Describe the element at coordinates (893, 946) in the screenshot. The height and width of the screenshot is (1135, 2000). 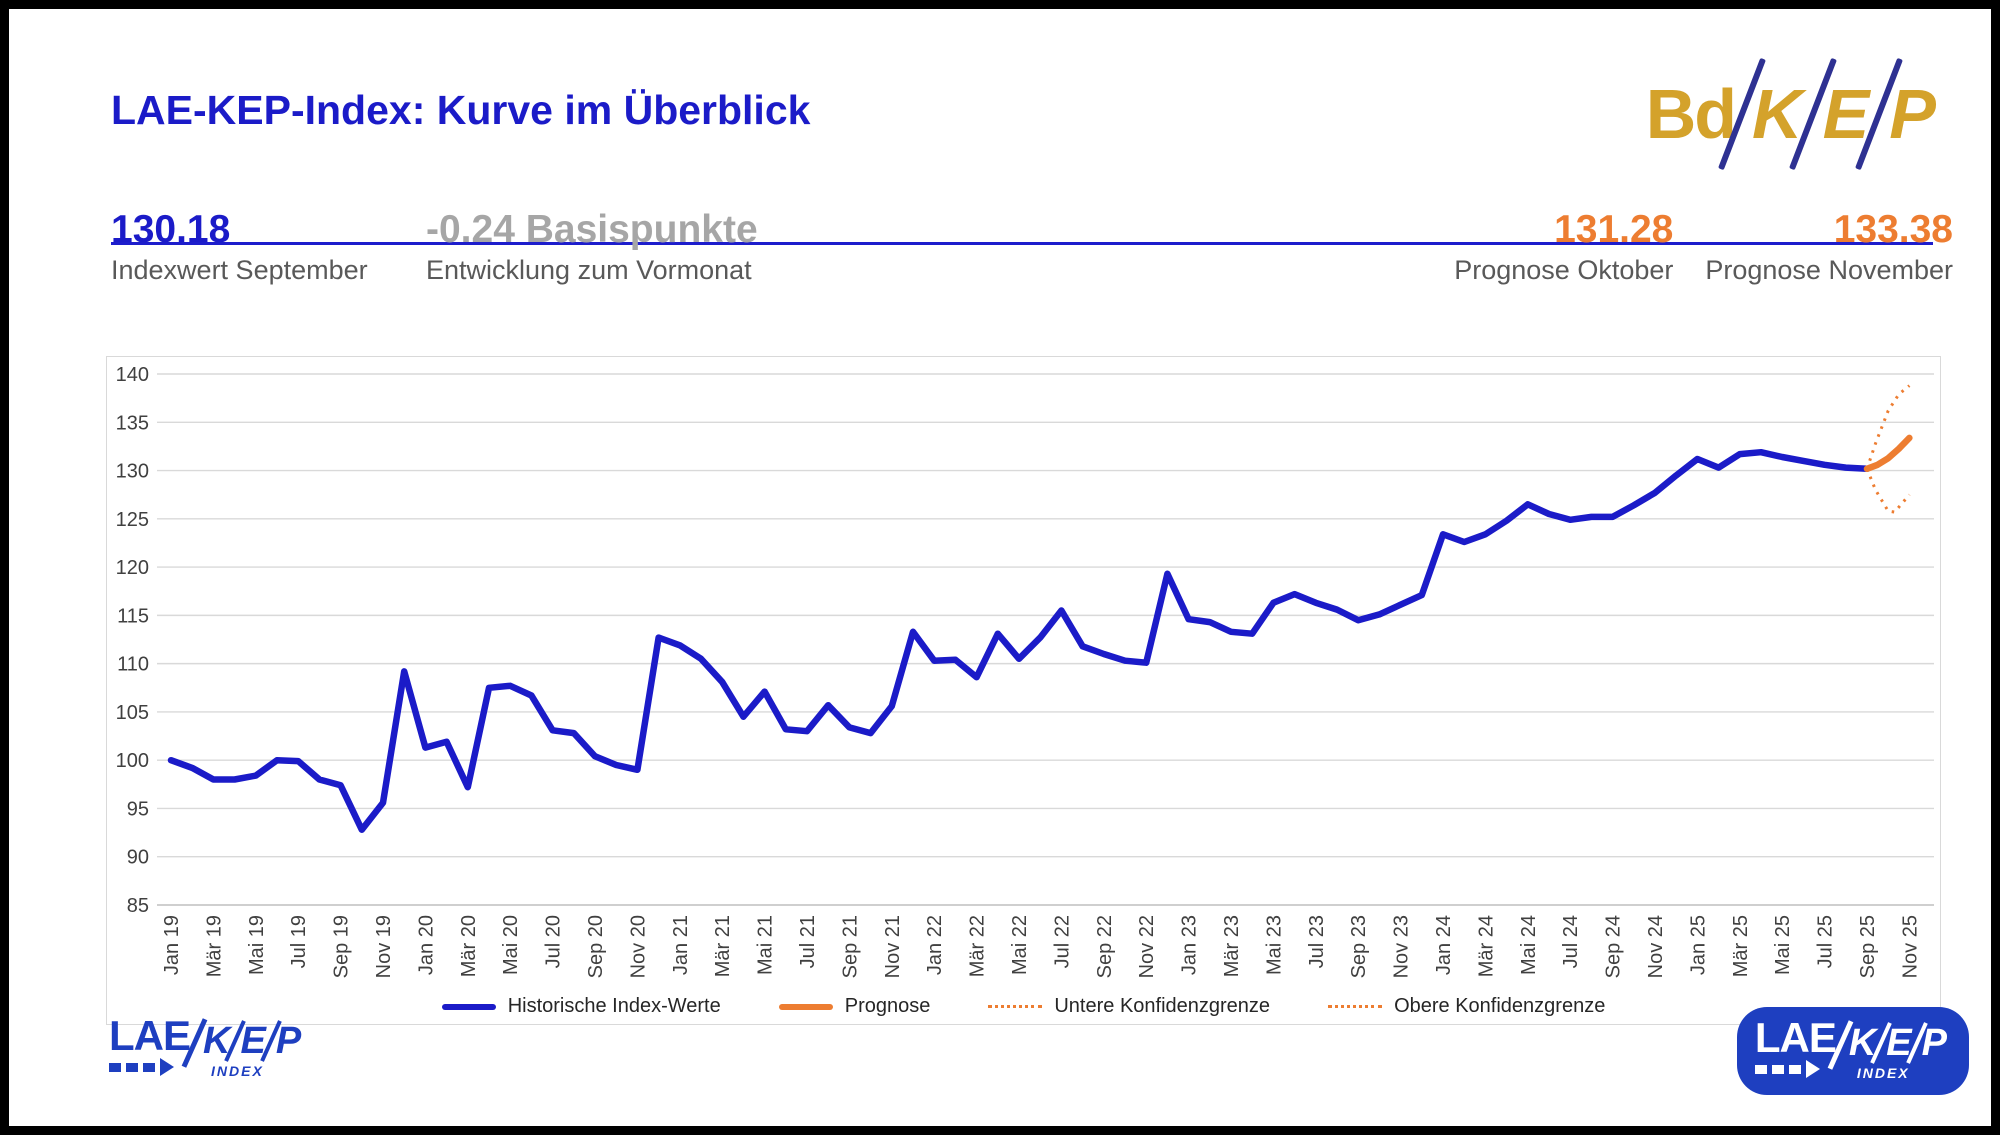
I see `svg-text: Nov 21` at that location.